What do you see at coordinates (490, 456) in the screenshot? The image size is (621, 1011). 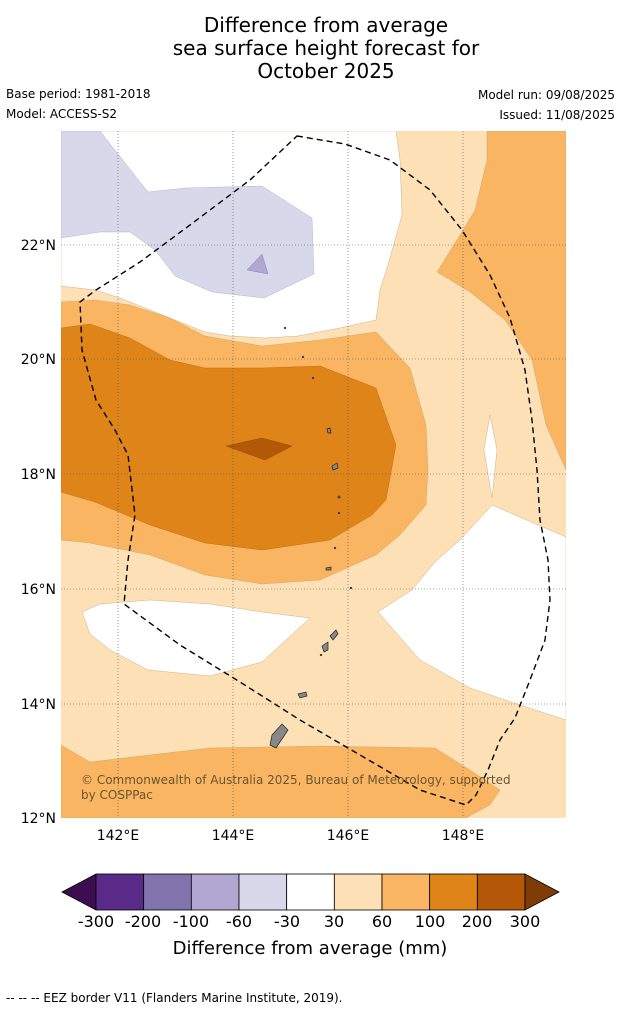 I see `contour-neutral-sliver` at bounding box center [490, 456].